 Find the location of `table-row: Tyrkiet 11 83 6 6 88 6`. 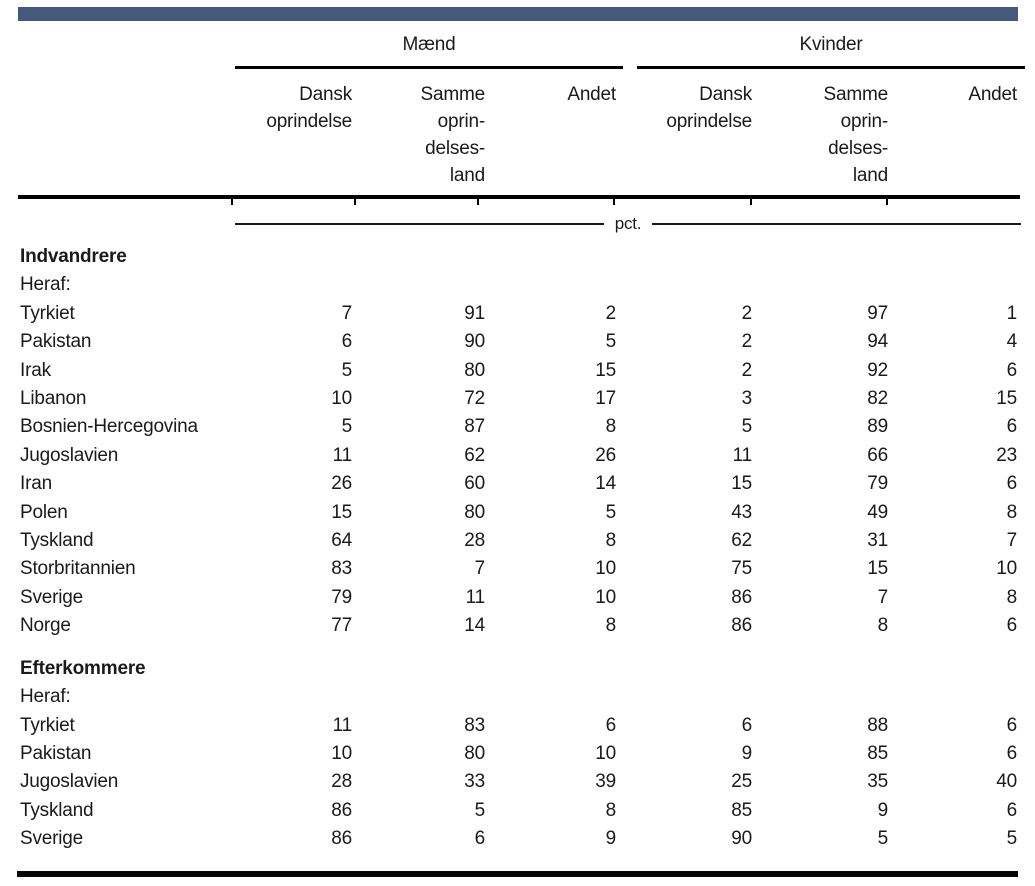

table-row: Tyrkiet 11 83 6 6 88 6 is located at coordinates (517, 726).